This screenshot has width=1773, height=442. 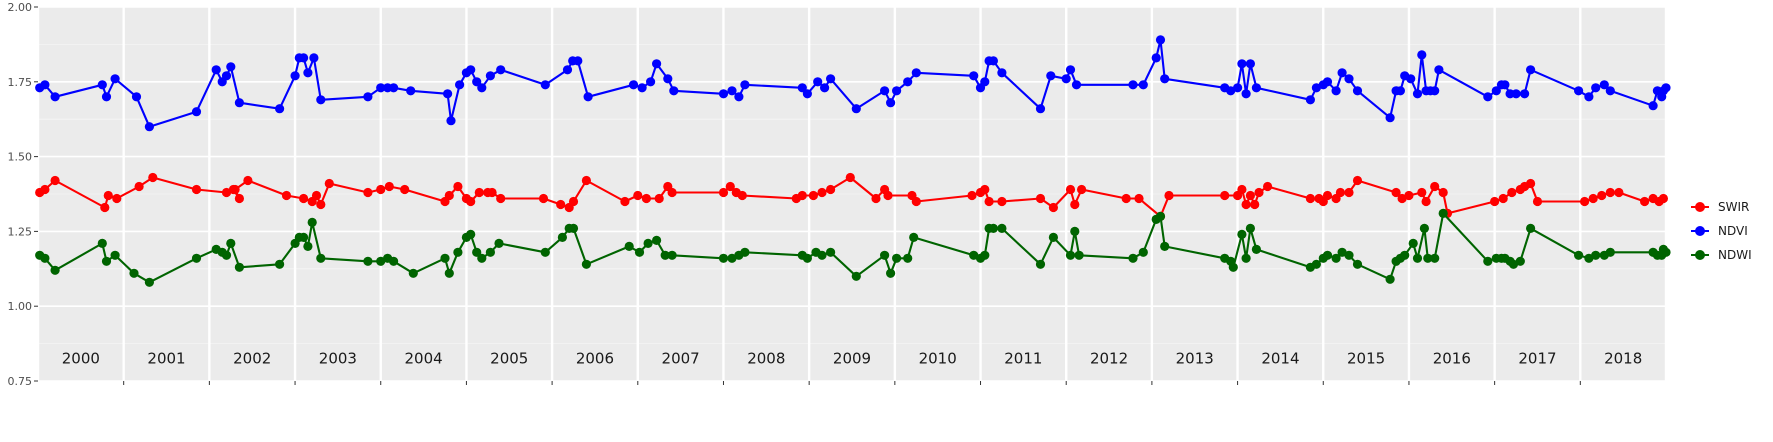 I want to click on legend-label-ndwi: NDWI, so click(x=1735, y=255).